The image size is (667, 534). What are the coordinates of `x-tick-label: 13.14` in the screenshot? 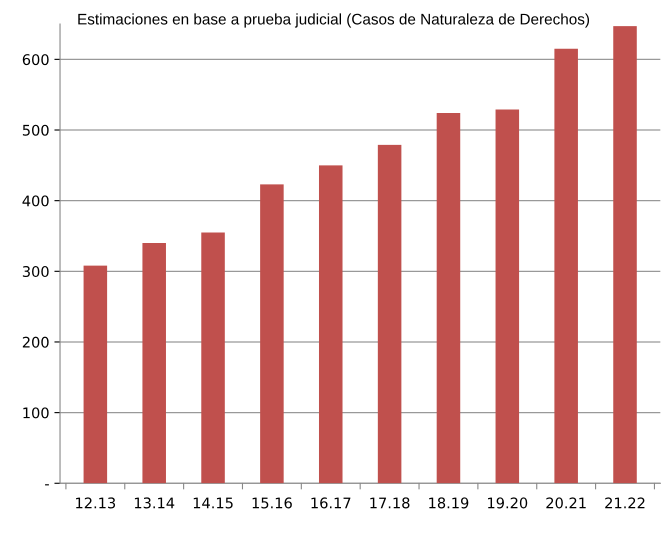 It's located at (154, 502).